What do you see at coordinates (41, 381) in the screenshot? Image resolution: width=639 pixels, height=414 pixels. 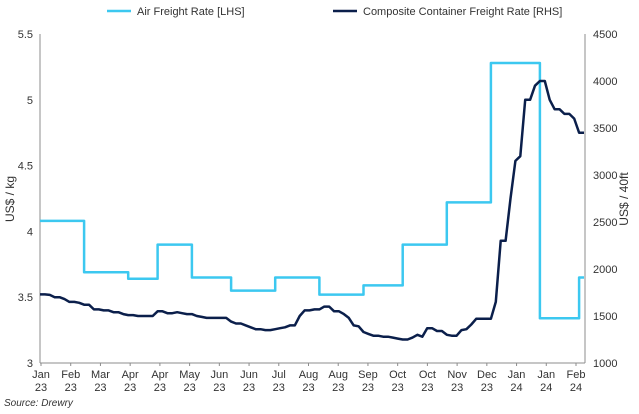 I see `x-tick-label: Jan 23` at bounding box center [41, 381].